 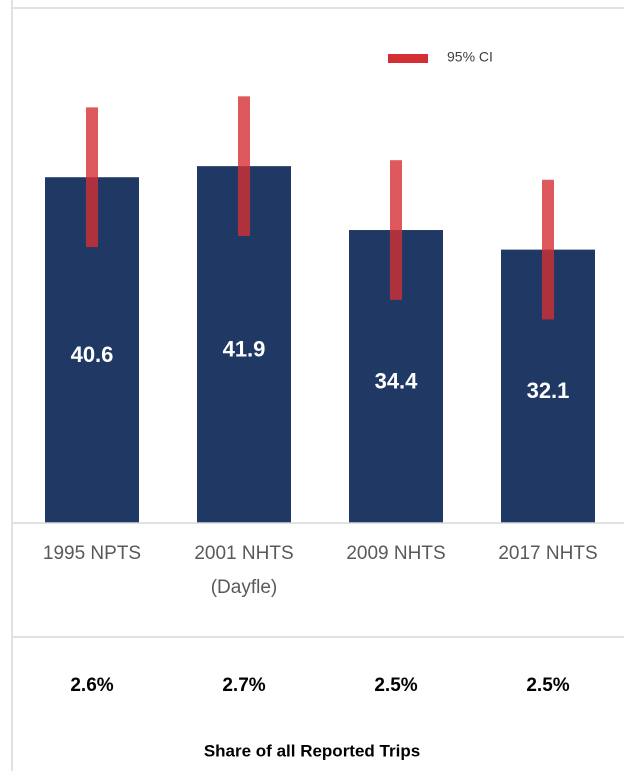 What do you see at coordinates (397, 380) in the screenshot?
I see `data-label: 34.4` at bounding box center [397, 380].